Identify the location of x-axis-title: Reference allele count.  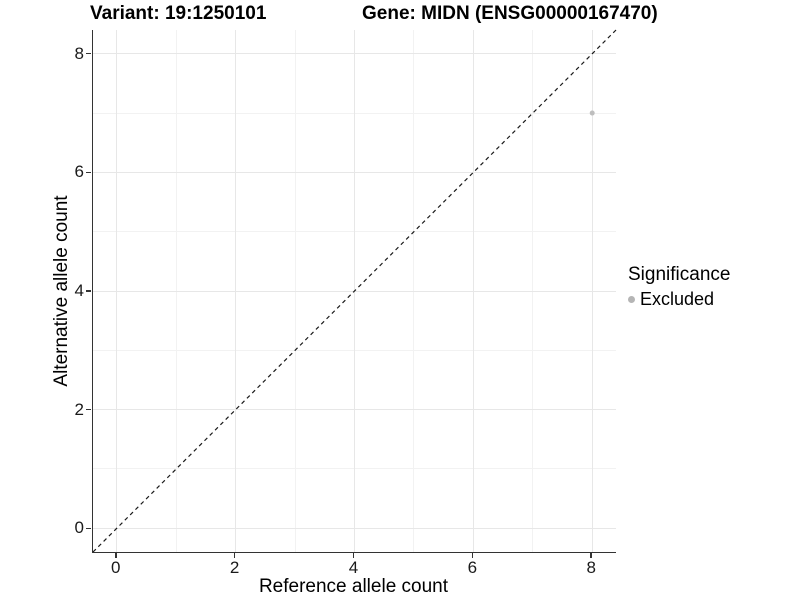
(353, 586).